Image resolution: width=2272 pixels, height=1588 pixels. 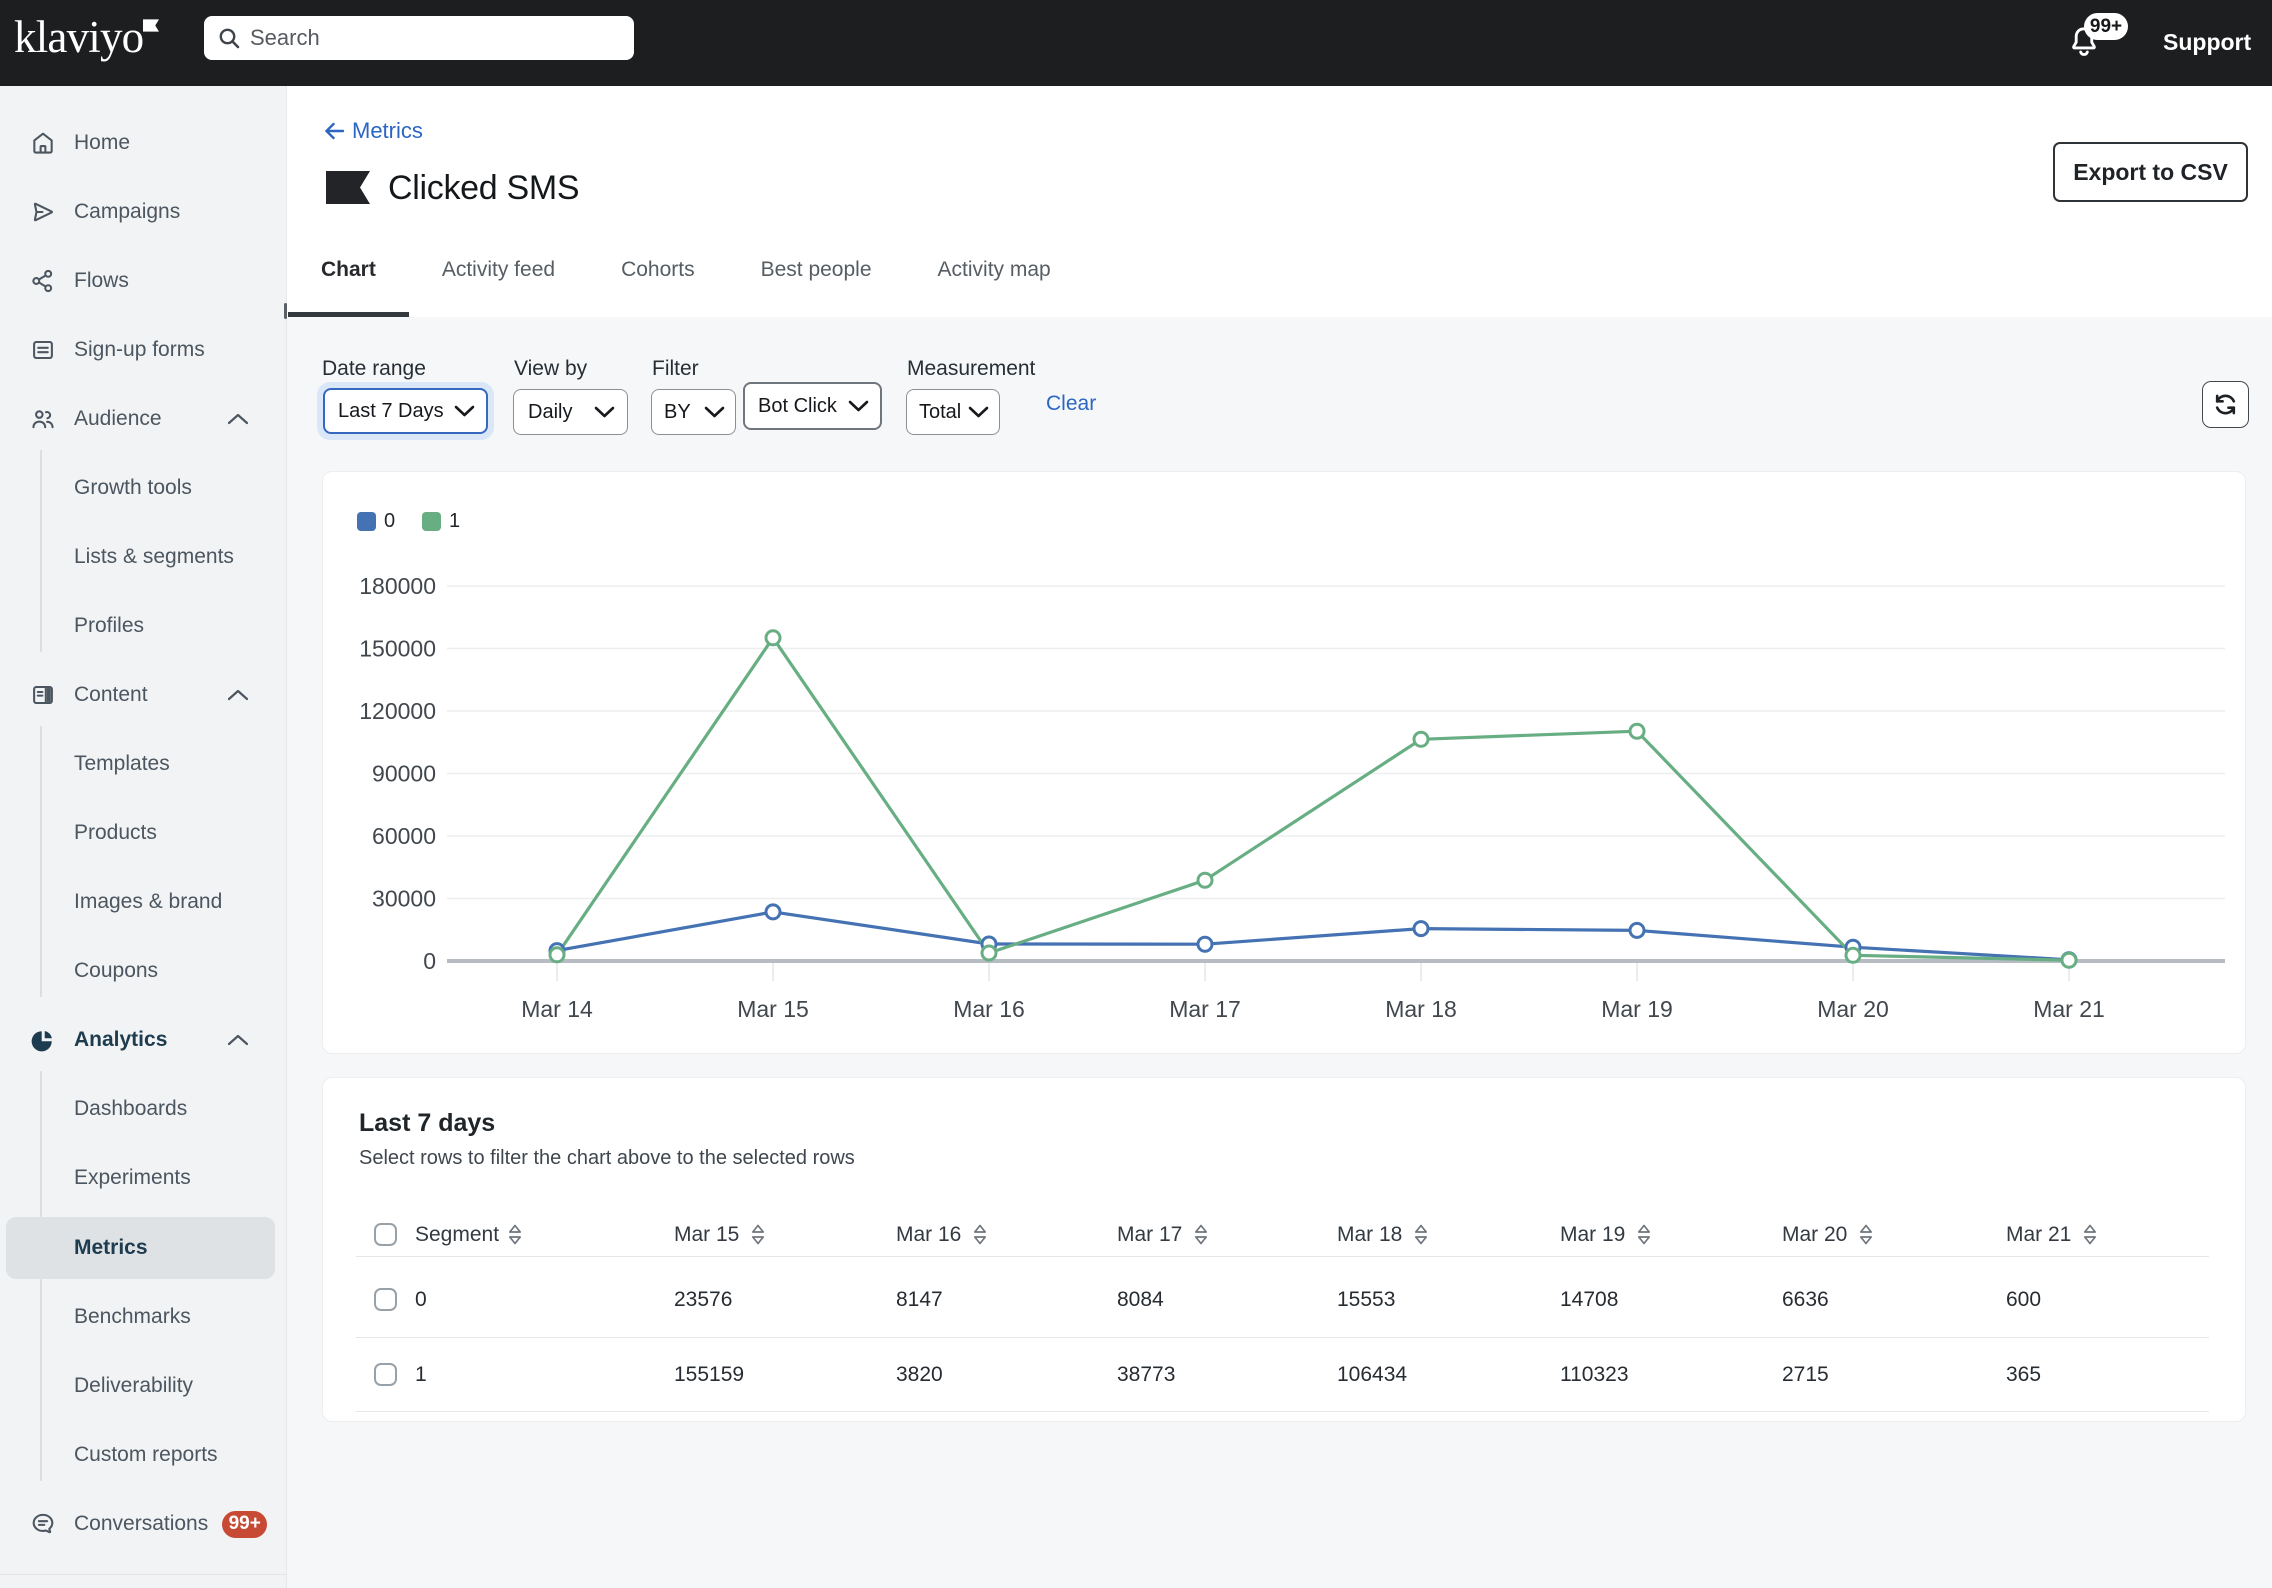 What do you see at coordinates (404, 836) in the screenshot?
I see `svg-text: 60000` at bounding box center [404, 836].